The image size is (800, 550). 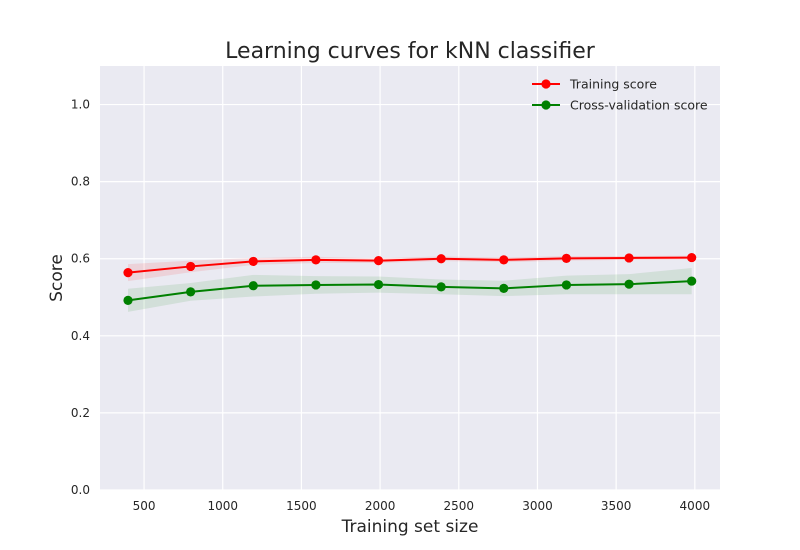 What do you see at coordinates (639, 105) in the screenshot?
I see `cross-validation-score-legend-label: Cross-validation score` at bounding box center [639, 105].